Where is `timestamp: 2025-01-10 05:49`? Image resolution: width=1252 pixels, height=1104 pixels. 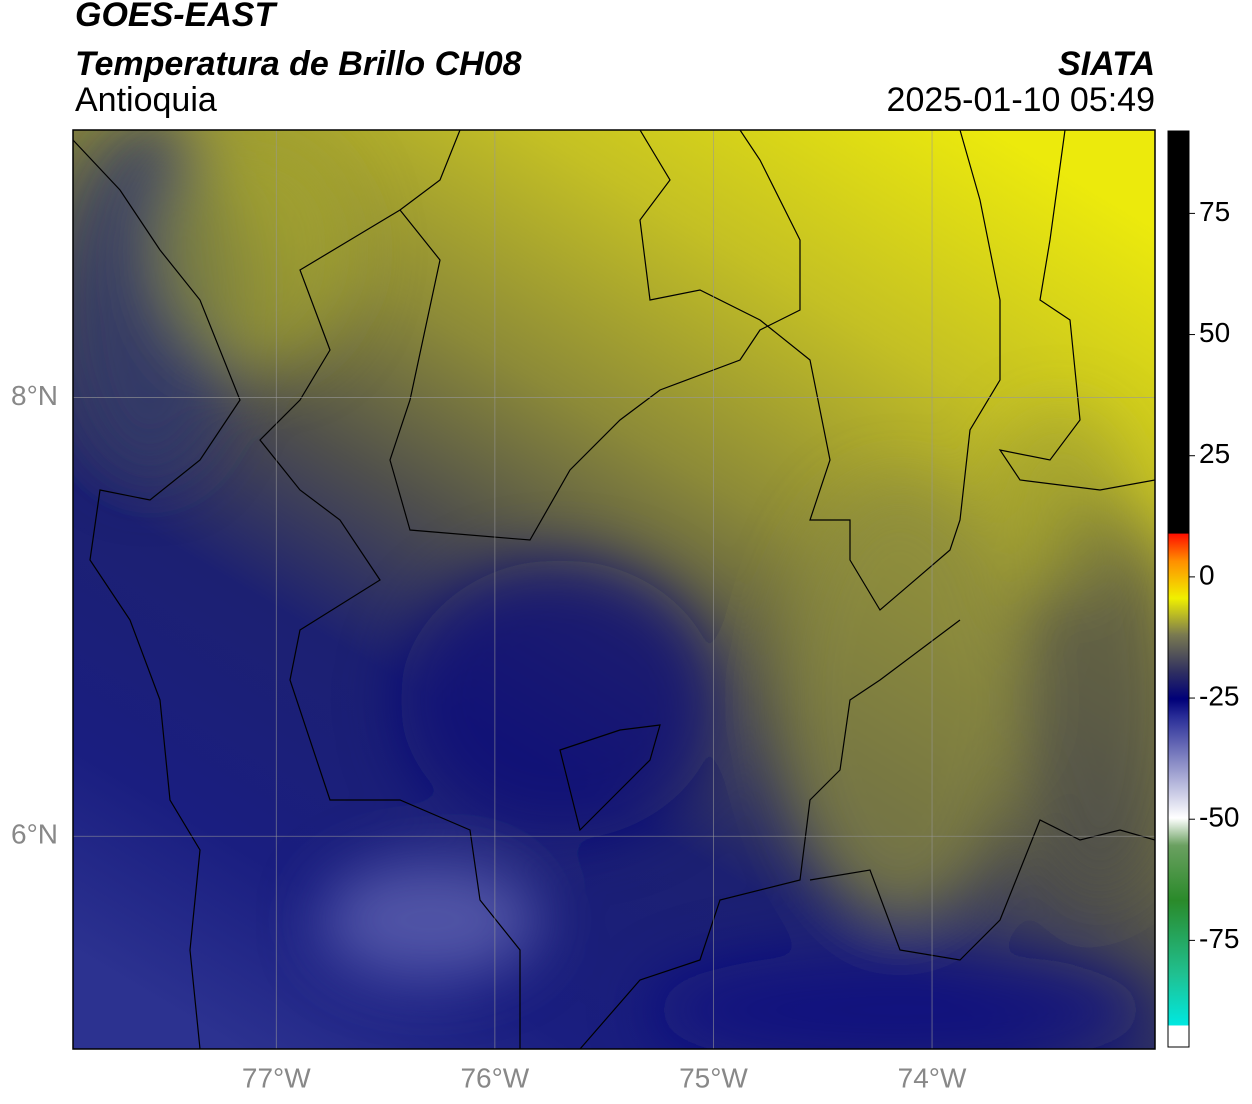 timestamp: 2025-01-10 05:49 is located at coordinates (1021, 100).